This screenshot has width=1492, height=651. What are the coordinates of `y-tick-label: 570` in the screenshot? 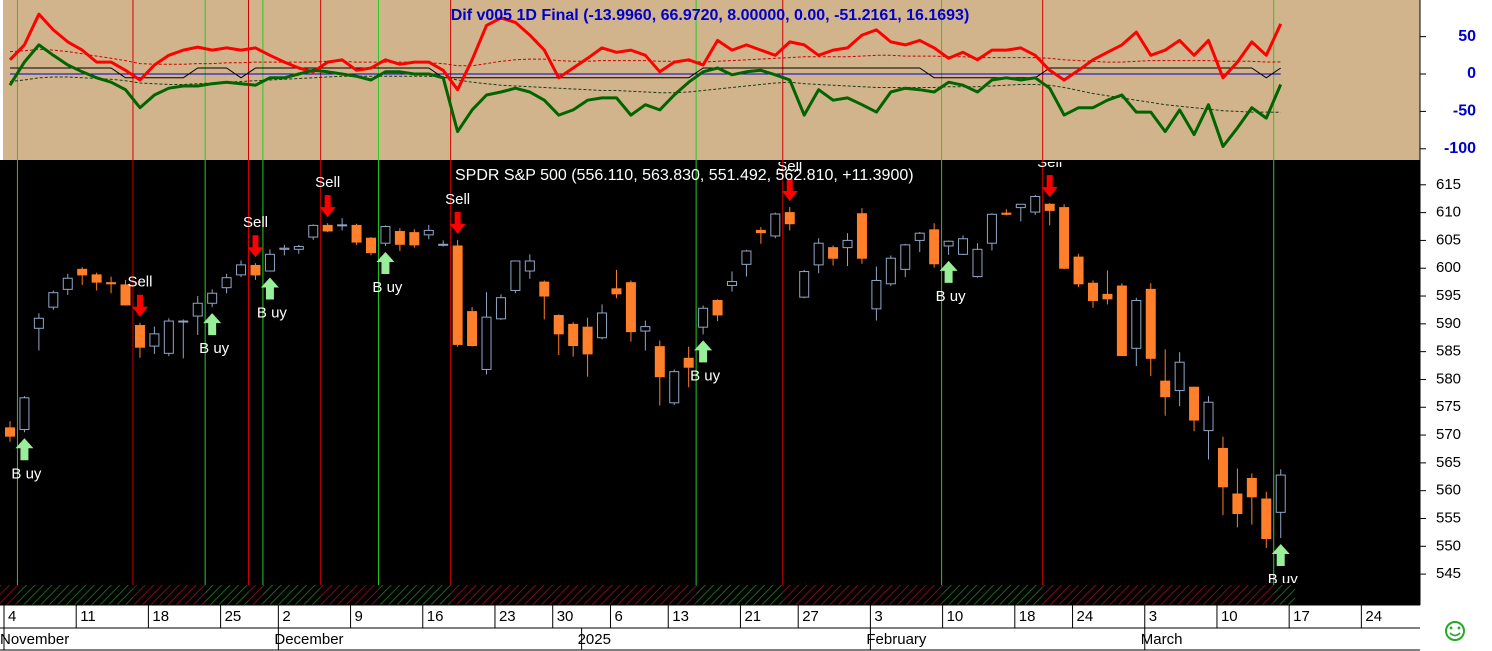 It's located at (1448, 434).